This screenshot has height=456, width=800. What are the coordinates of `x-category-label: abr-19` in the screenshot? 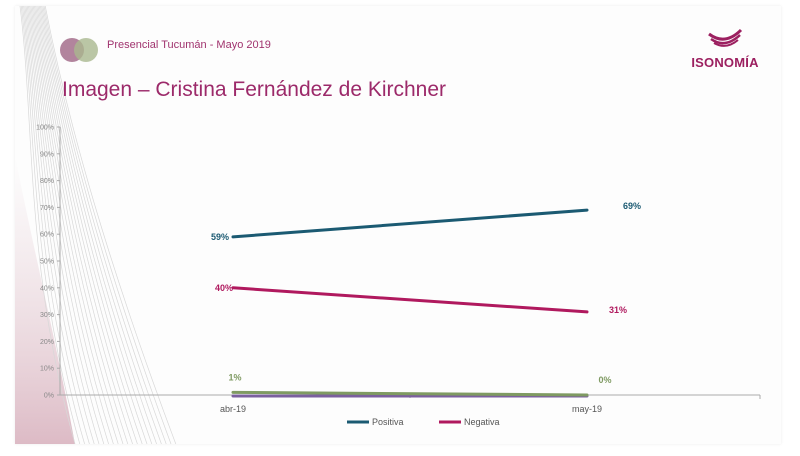 It's located at (233, 409).